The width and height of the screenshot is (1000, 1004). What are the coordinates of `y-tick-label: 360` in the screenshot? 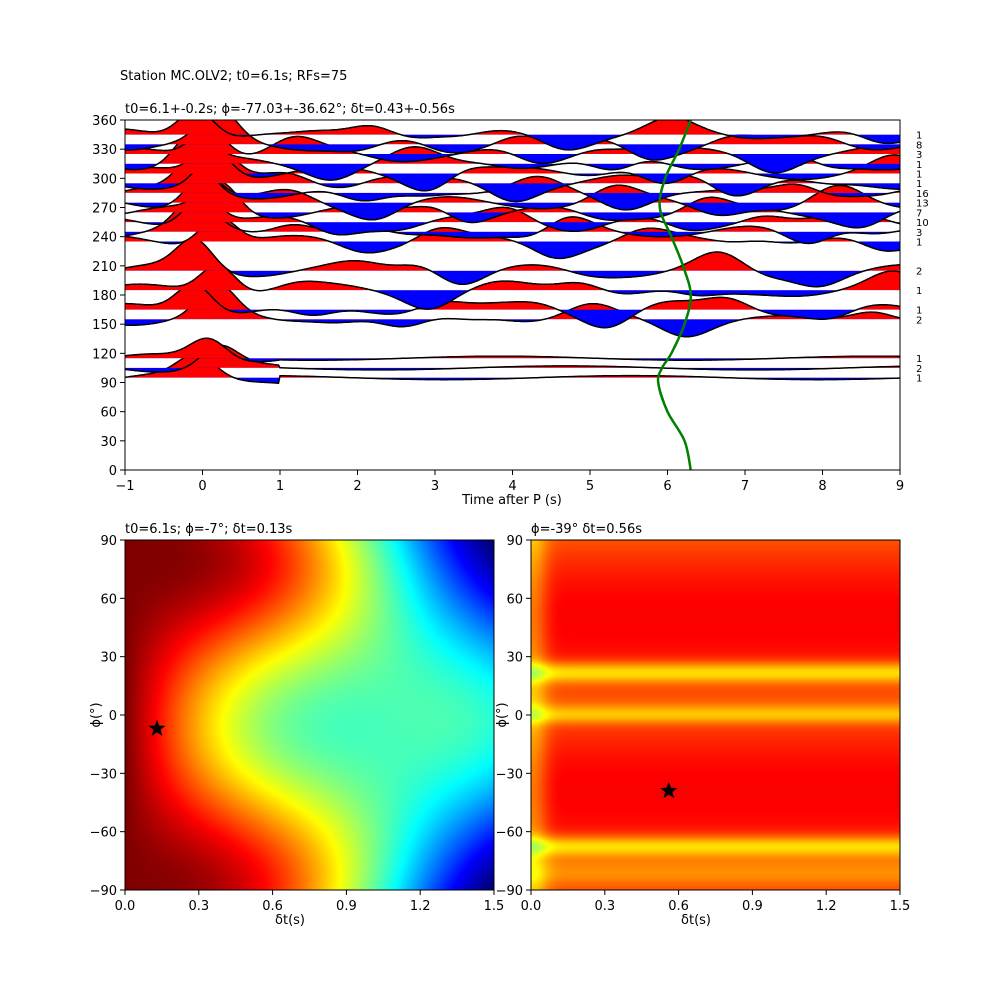 It's located at (104, 121).